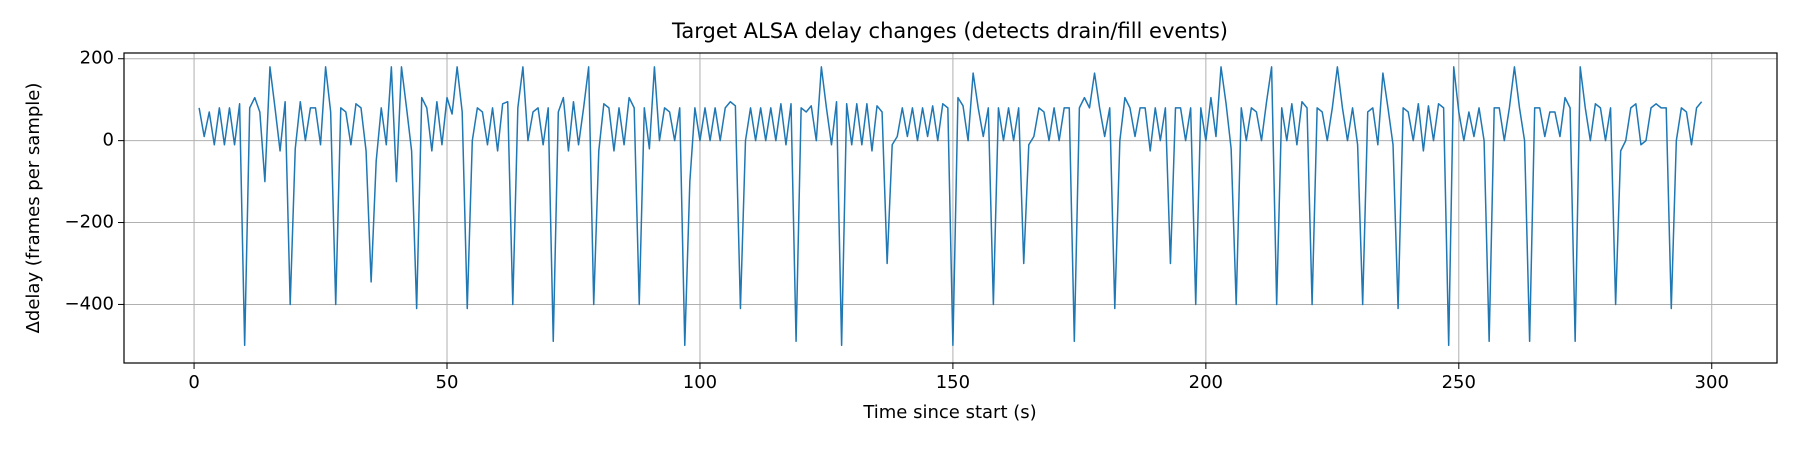 The height and width of the screenshot is (450, 1800). Describe the element at coordinates (193, 382) in the screenshot. I see `x-tick-label: 0` at that location.